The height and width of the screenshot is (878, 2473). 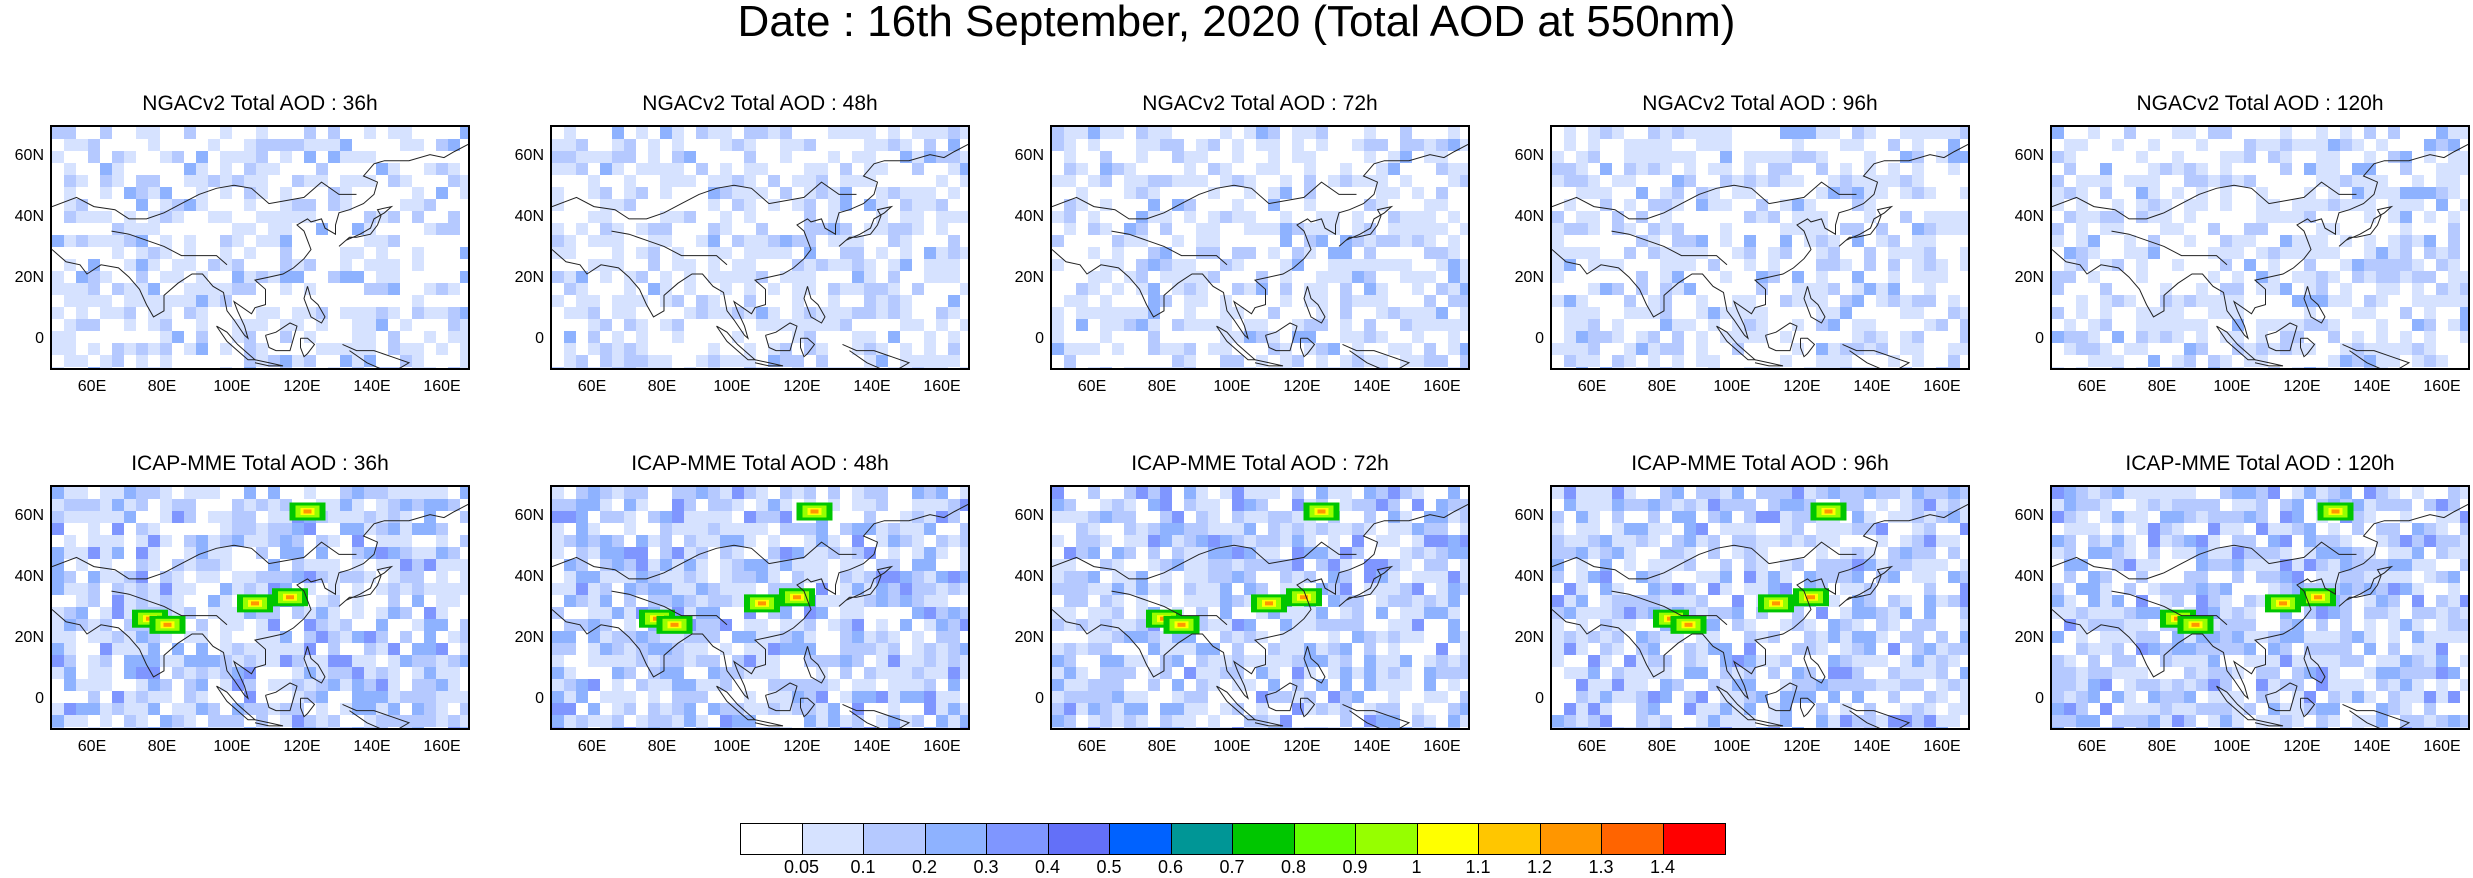 I want to click on panel-title: NGACv2 Total AOD : 36h, so click(x=260, y=104).